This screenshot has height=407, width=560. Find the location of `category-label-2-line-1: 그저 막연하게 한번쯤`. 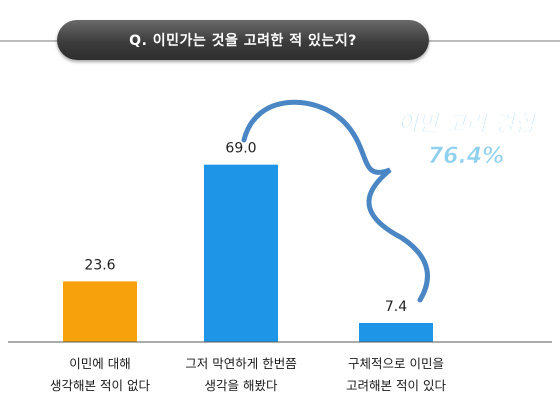

category-label-2-line-1: 그저 막연하게 한번쯤 is located at coordinates (240, 363).